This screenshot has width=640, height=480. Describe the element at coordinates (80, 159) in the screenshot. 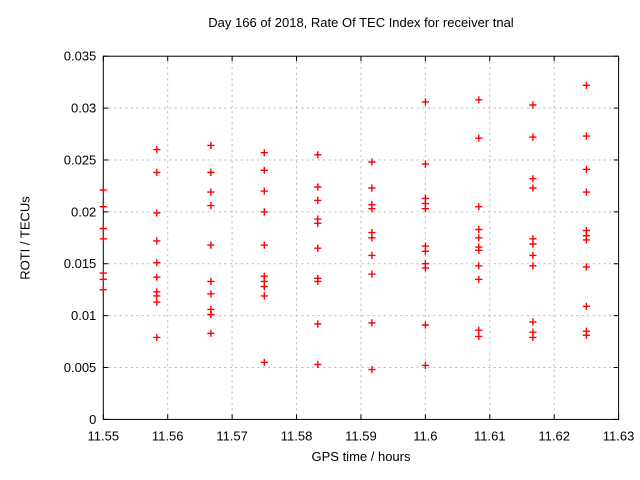

I see `y-tick-label: 0.025` at that location.